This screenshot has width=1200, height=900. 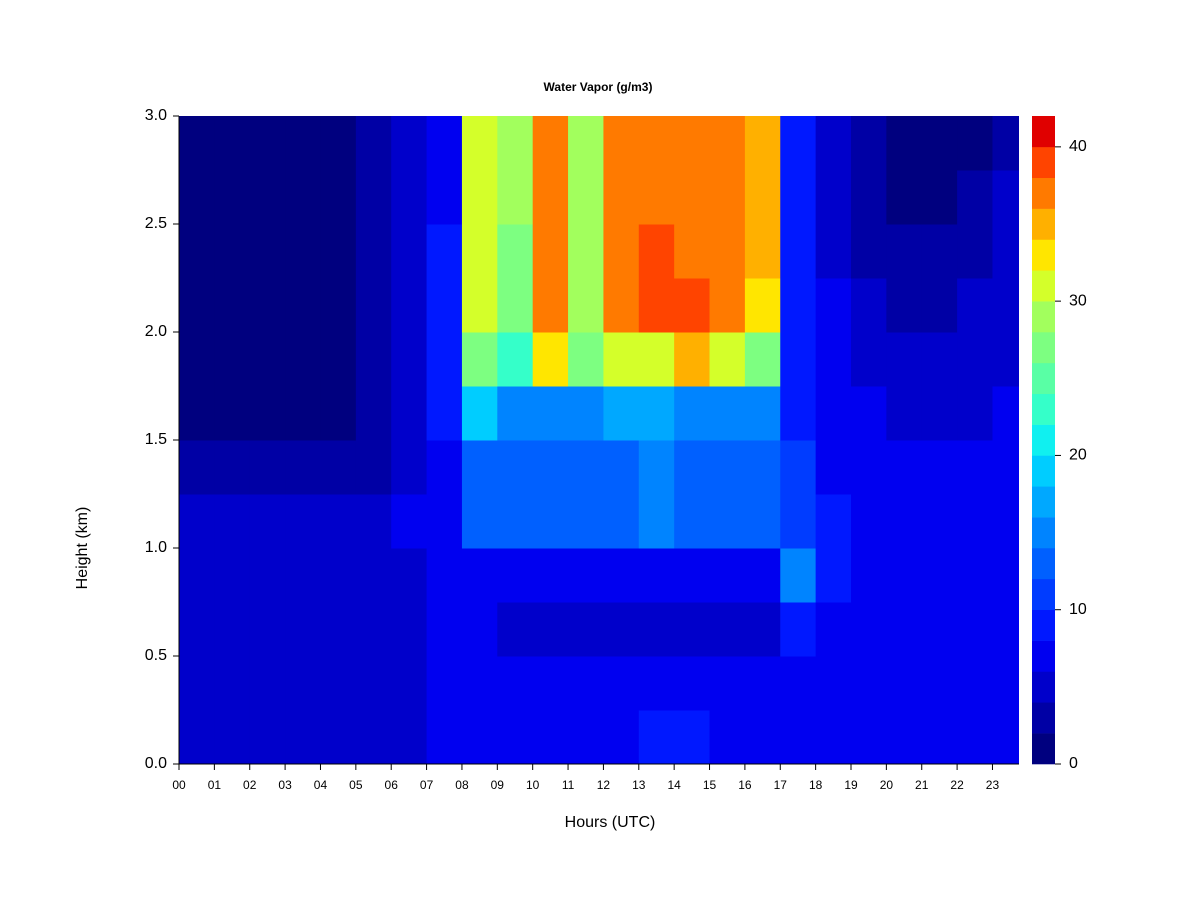 I want to click on y-tick-label: 2.0, so click(x=156, y=331).